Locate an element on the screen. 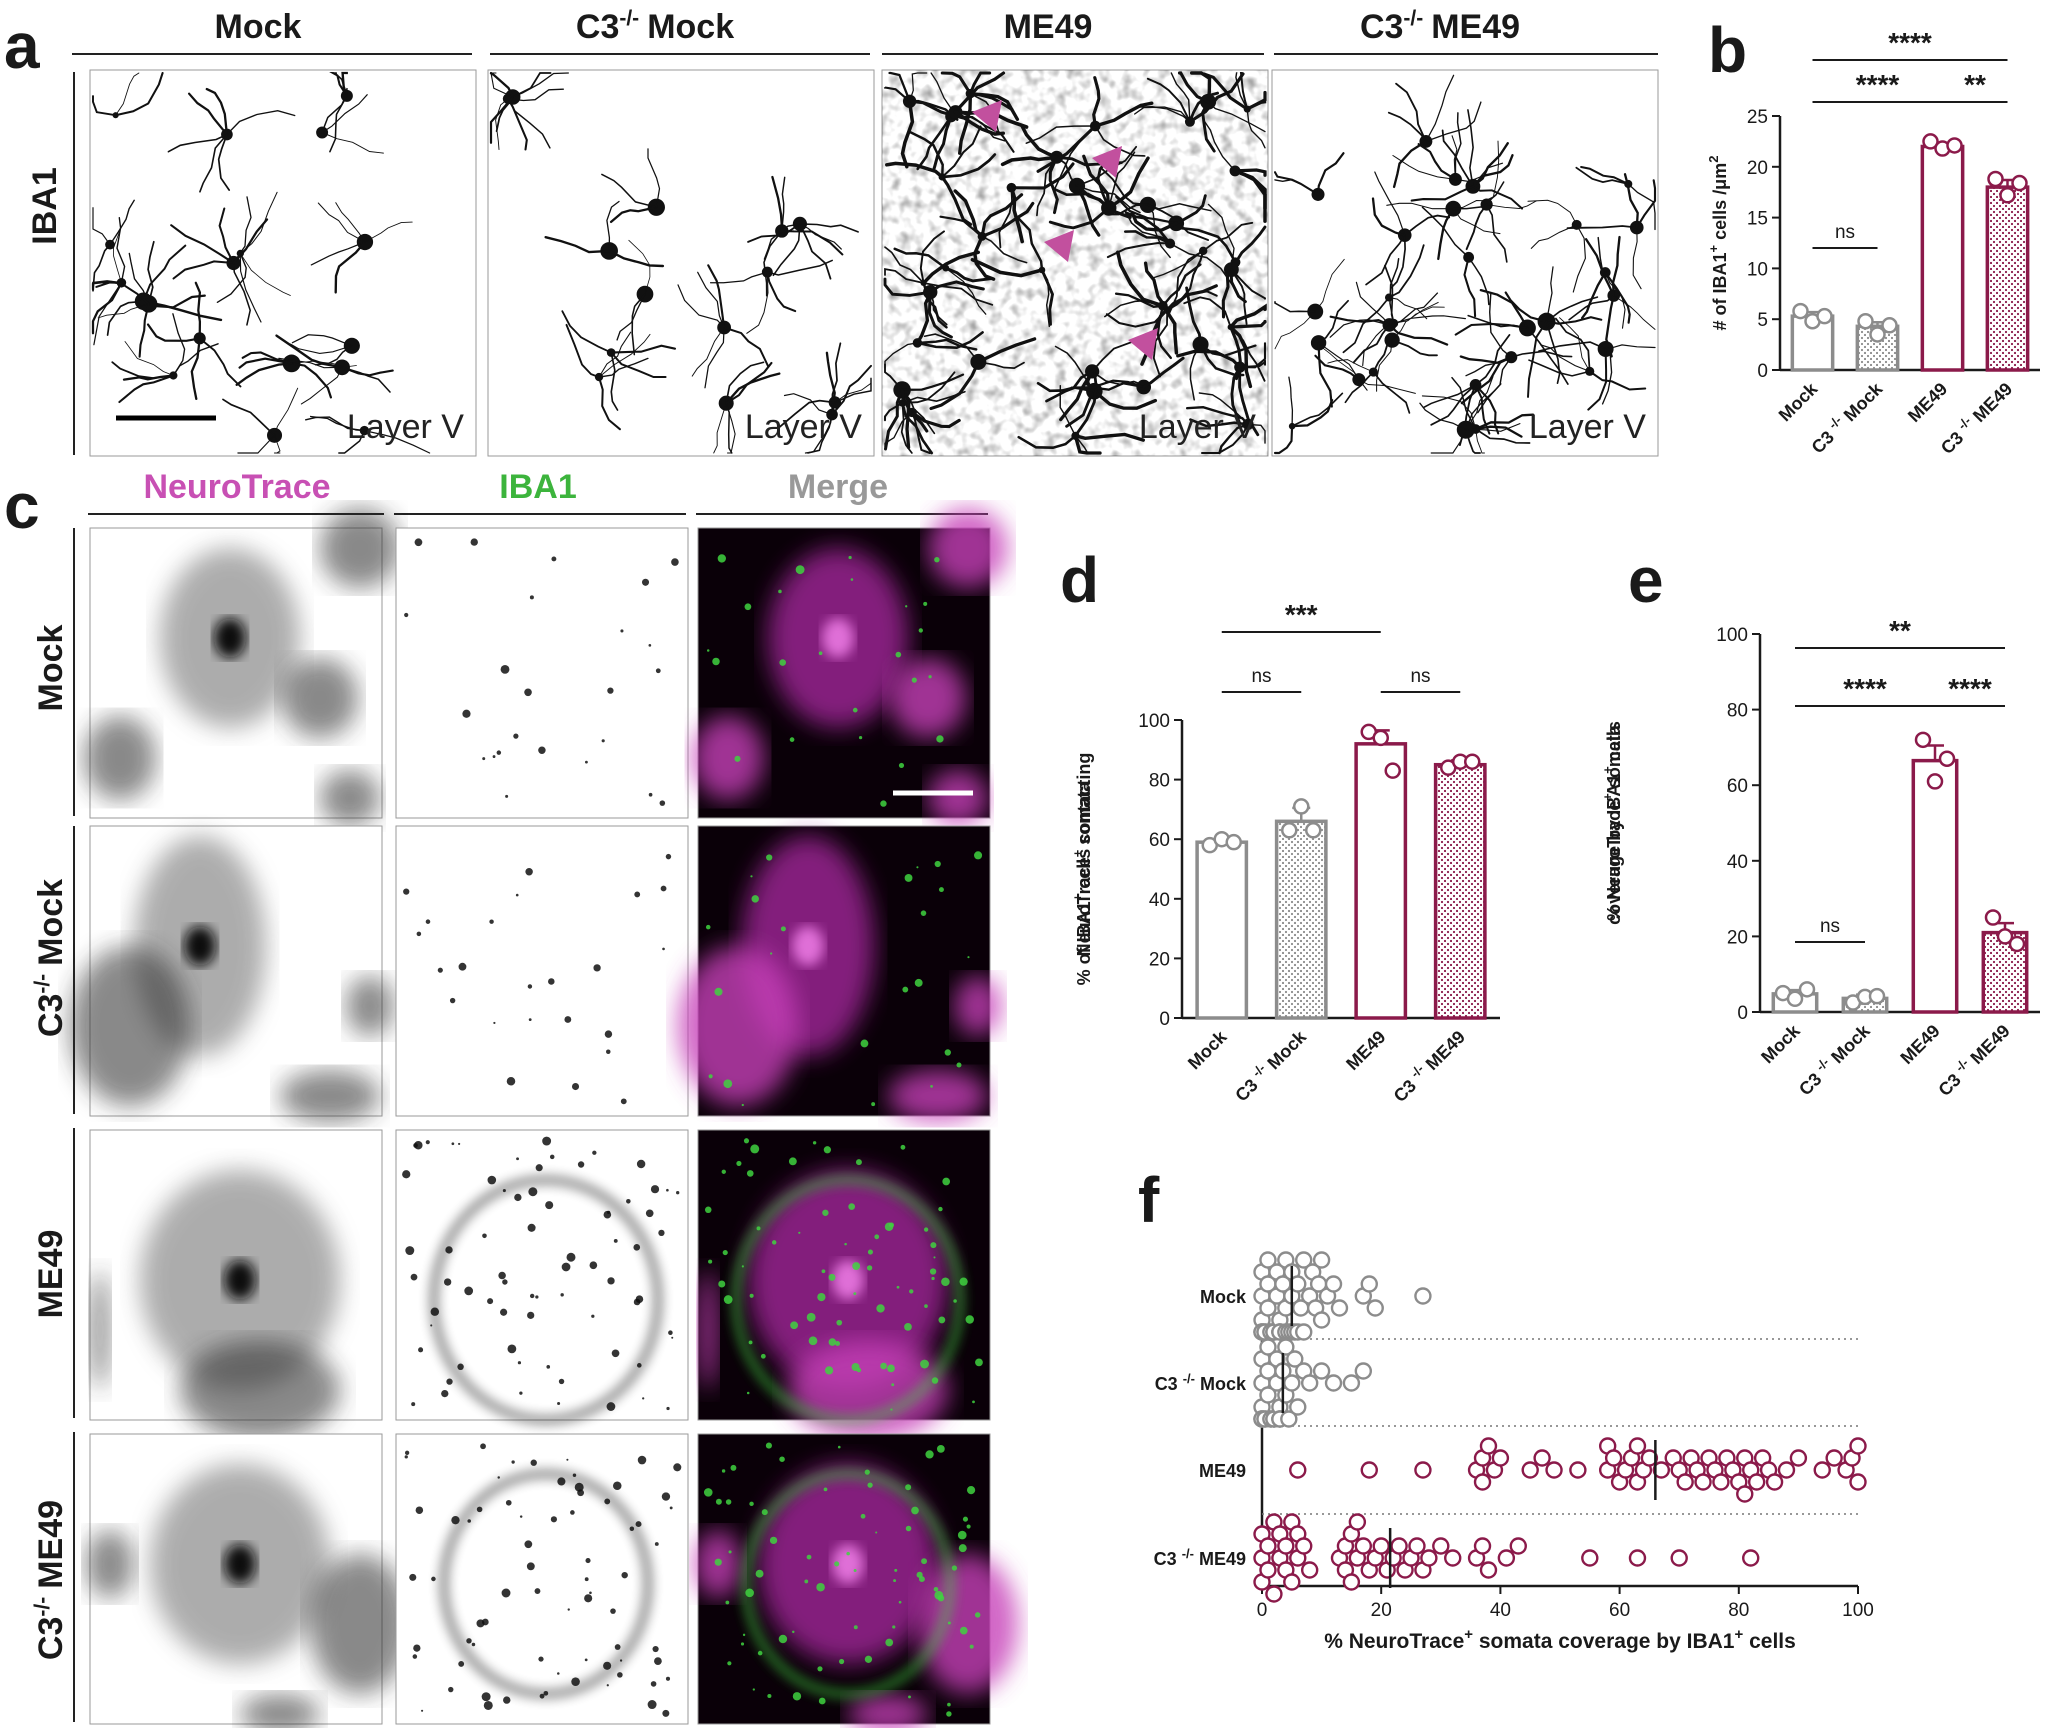  group-label: C3 -/- Mock is located at coordinates (1201, 1382).